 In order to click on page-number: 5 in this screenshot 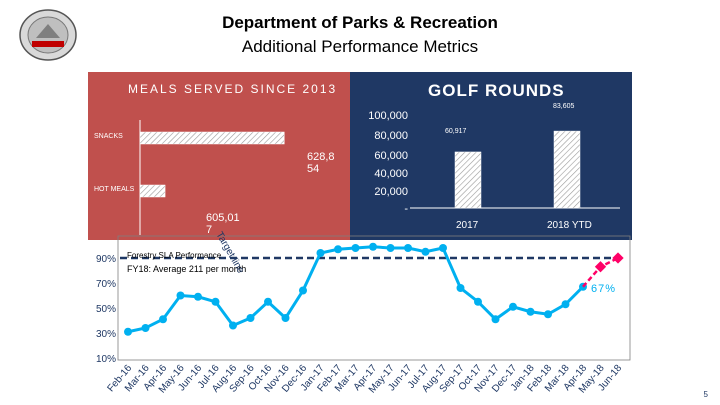, I will do `click(705, 394)`.